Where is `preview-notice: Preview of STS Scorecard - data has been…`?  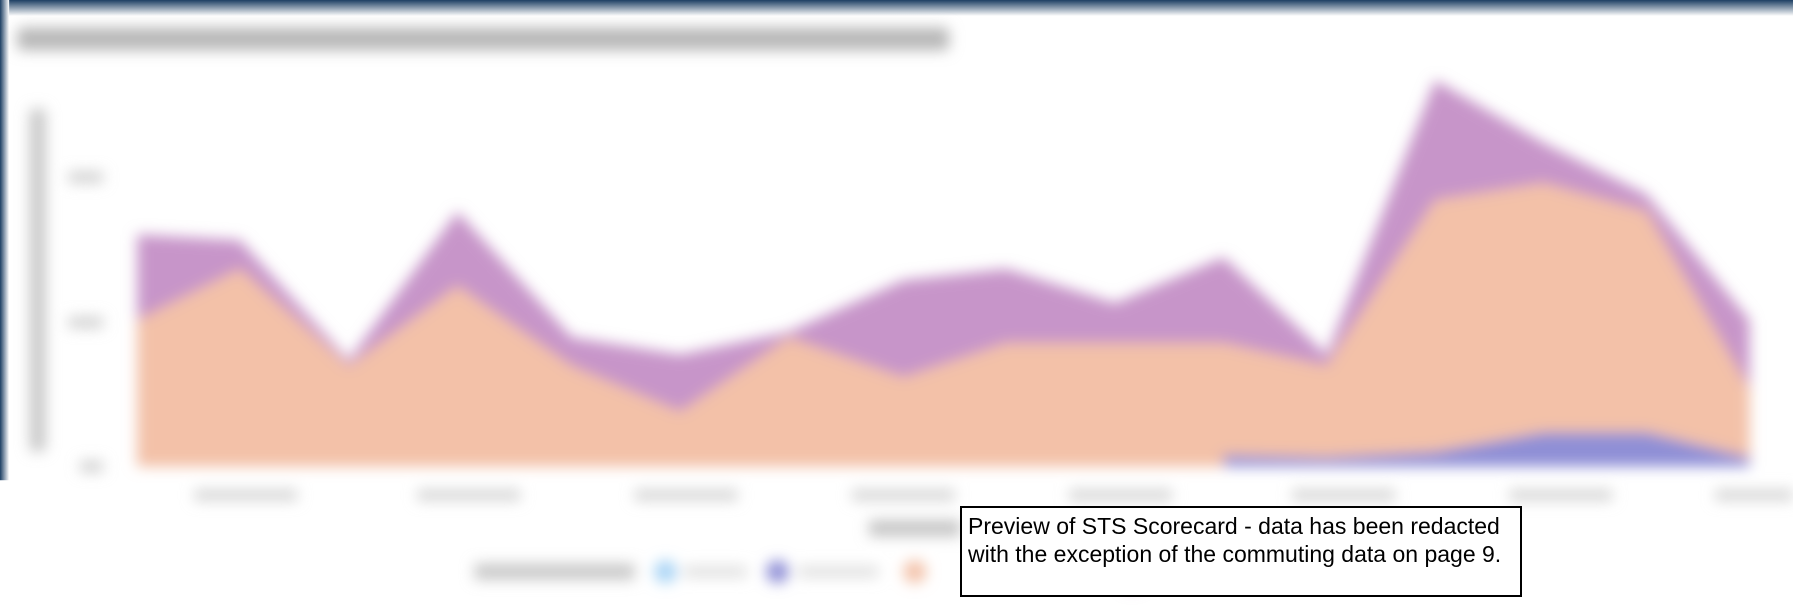 preview-notice: Preview of STS Scorecard - data has been… is located at coordinates (1241, 551).